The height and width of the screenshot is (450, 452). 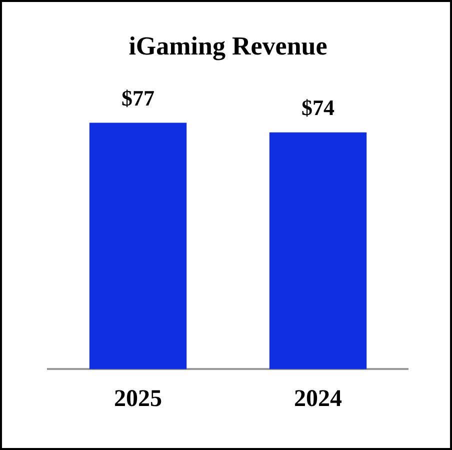 I want to click on data-label: $77, so click(x=138, y=97).